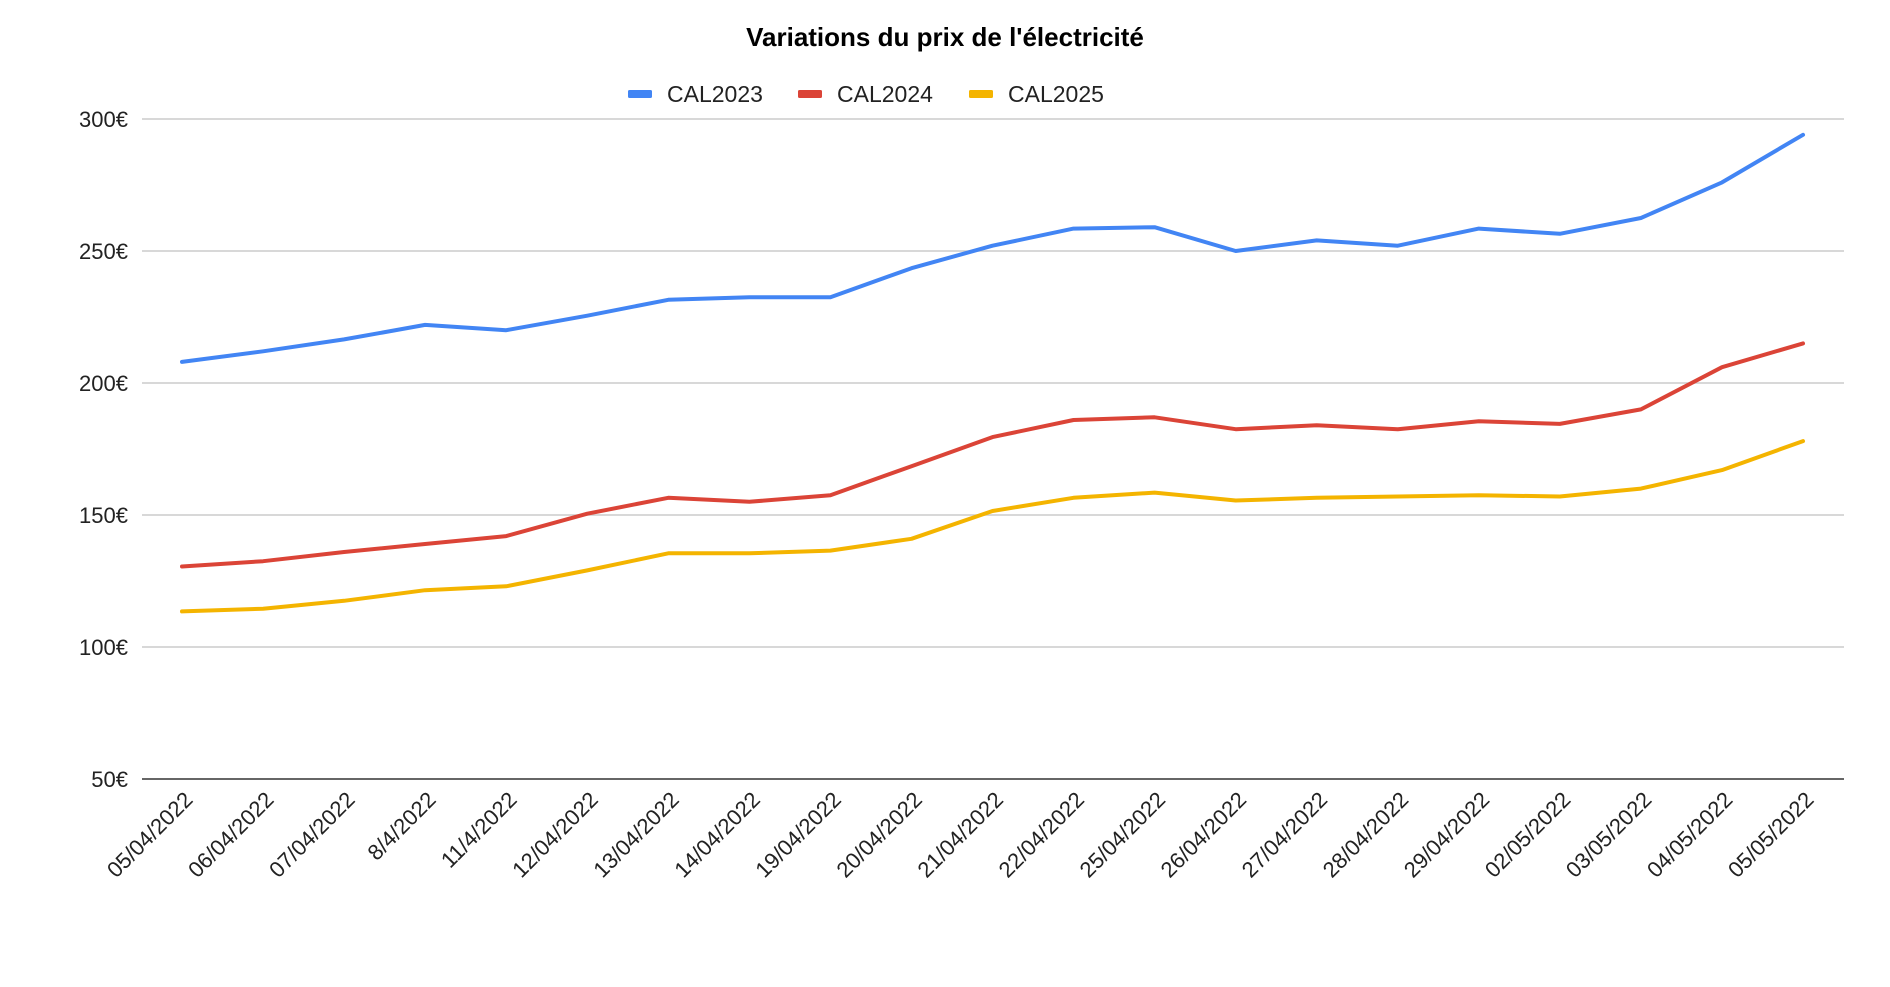 The image size is (1890, 987). I want to click on x-tick-label: 22/04/2022, so click(1042, 835).